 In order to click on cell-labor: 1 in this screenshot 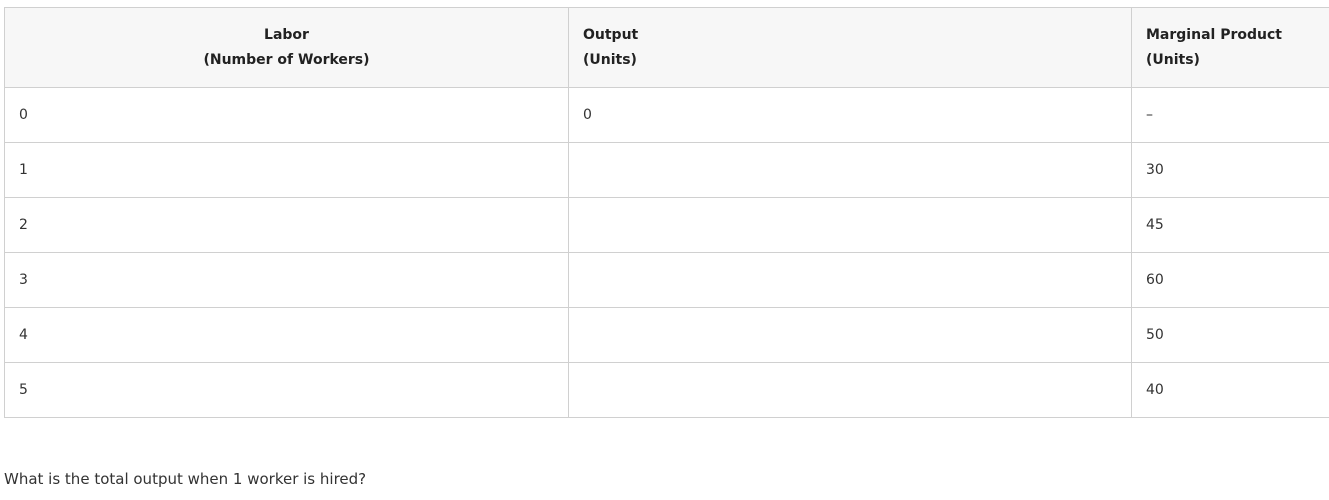, I will do `click(286, 170)`.